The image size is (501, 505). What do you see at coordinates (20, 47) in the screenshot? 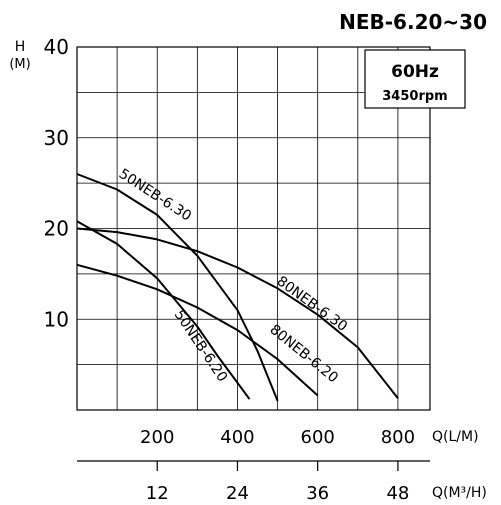
I see `y-axis-label: H` at bounding box center [20, 47].